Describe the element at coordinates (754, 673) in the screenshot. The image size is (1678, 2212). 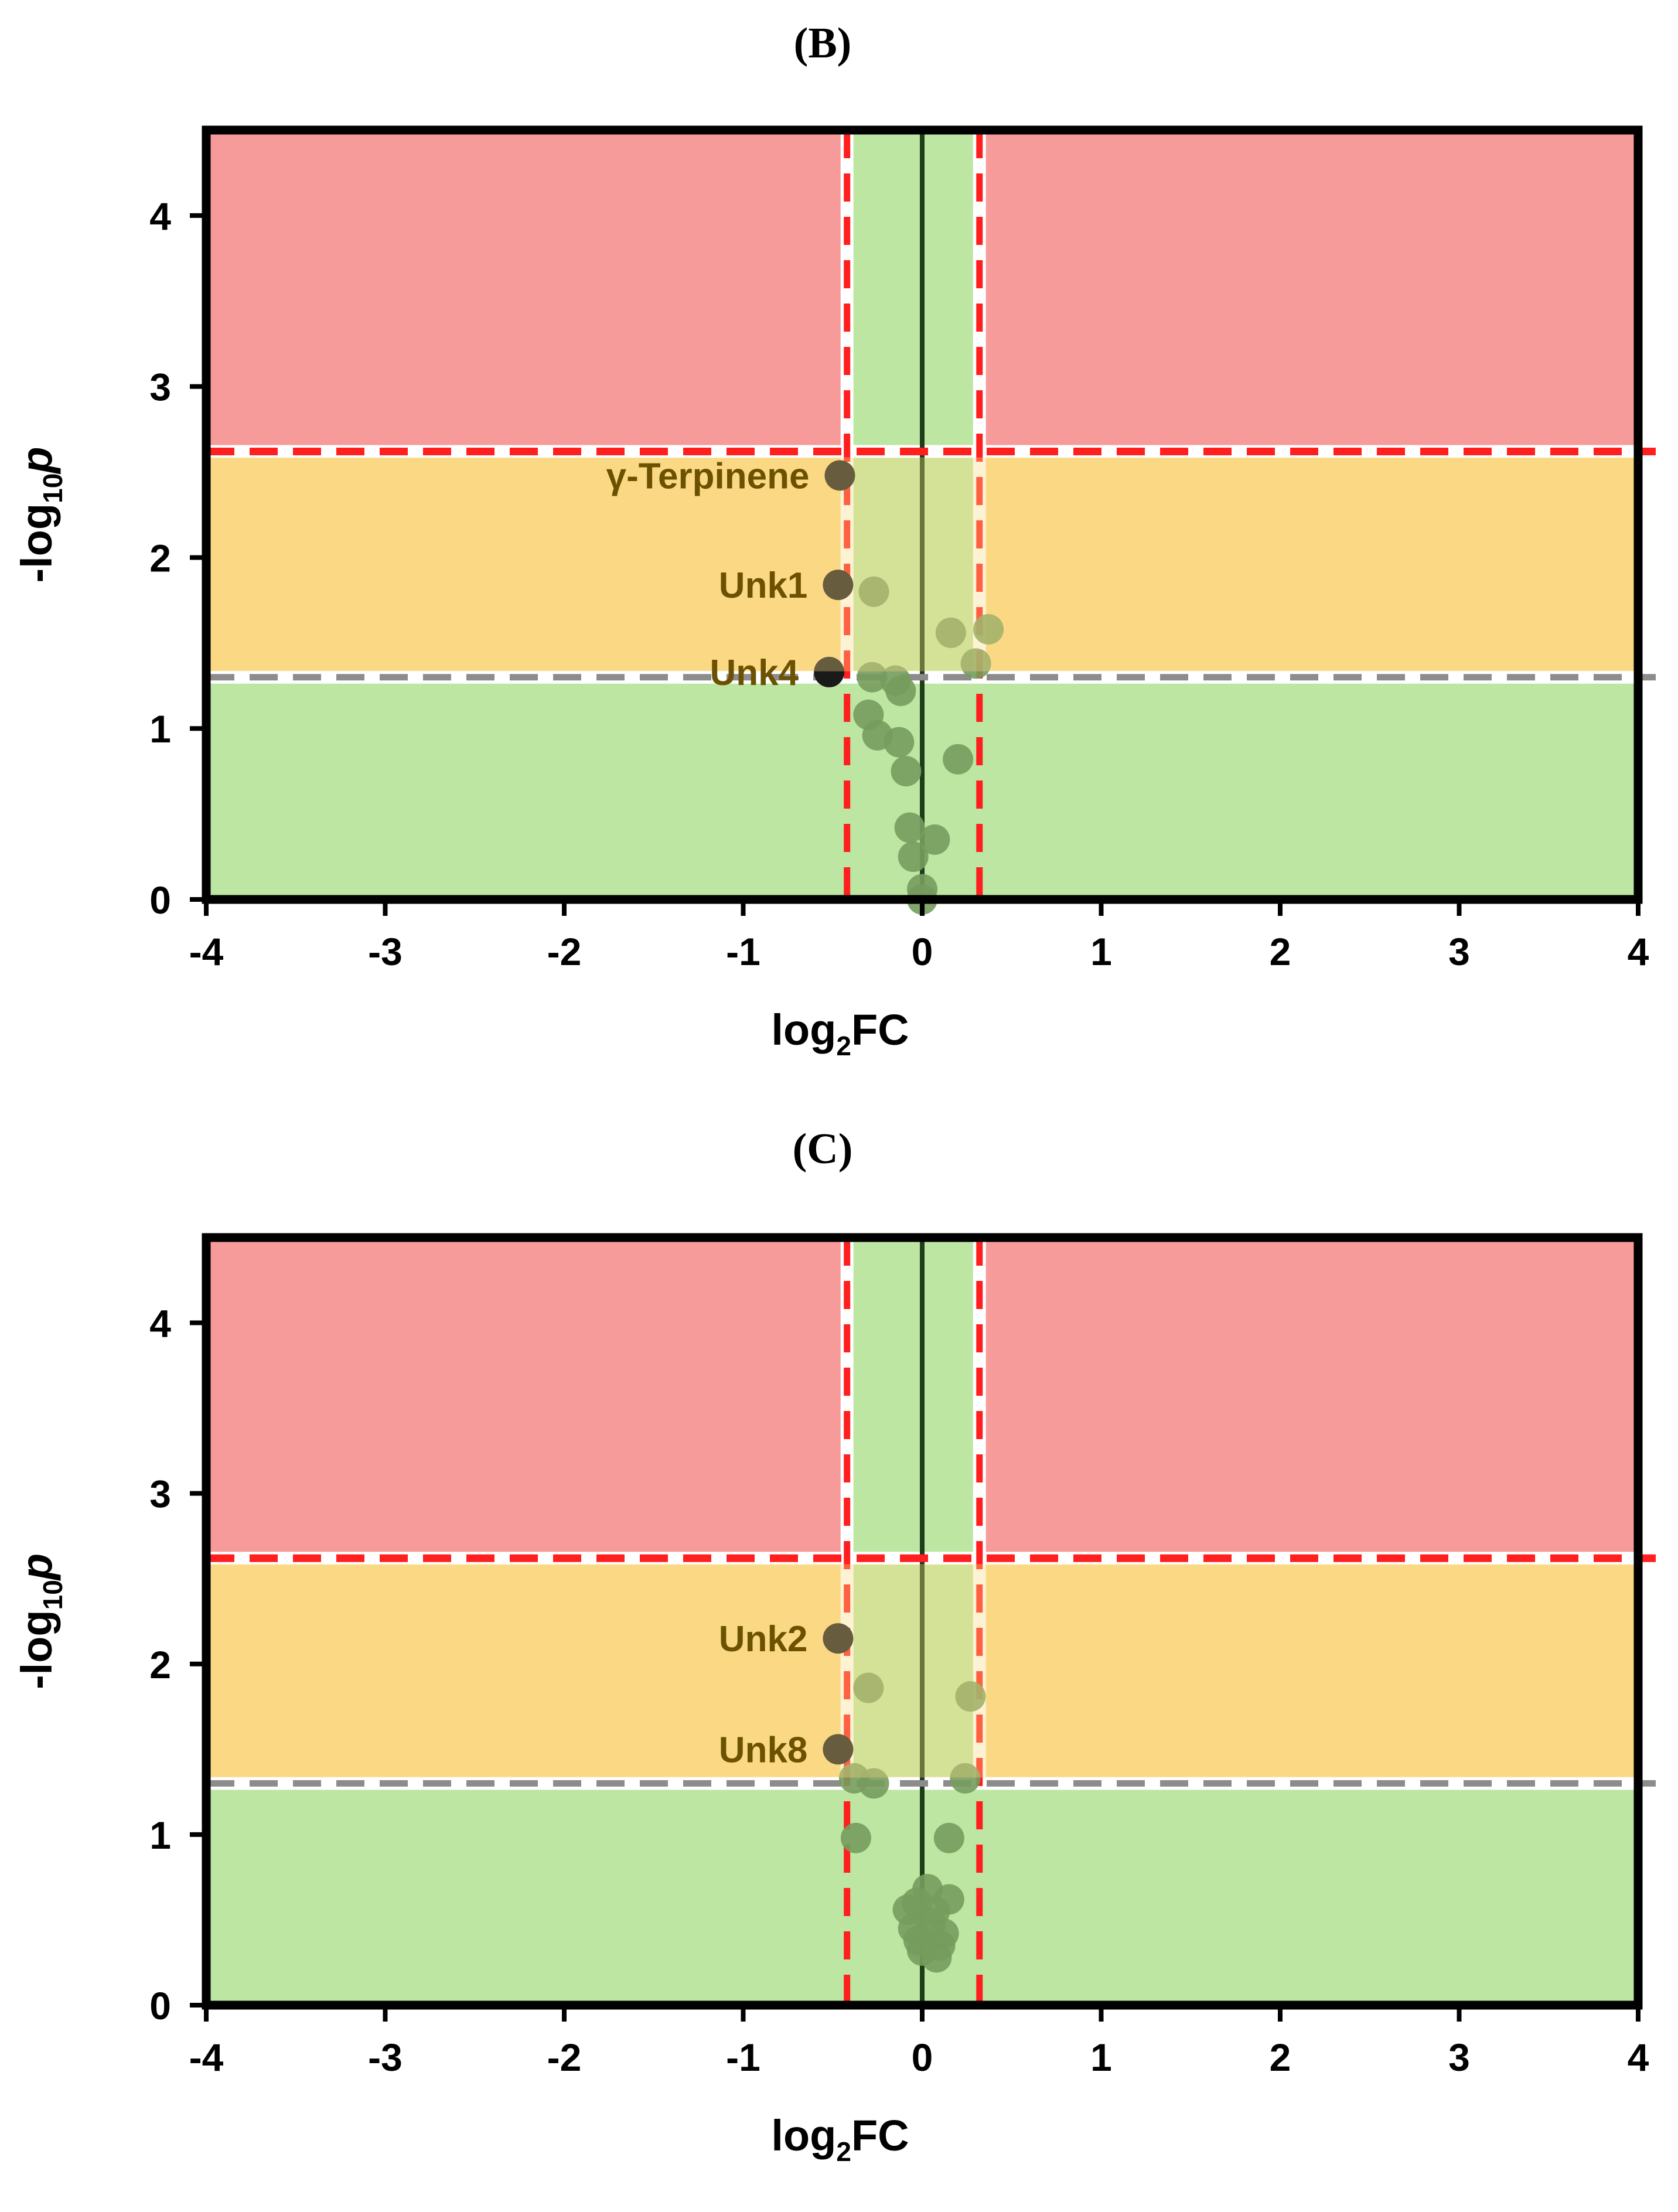
I see `point-label: Unk4` at that location.